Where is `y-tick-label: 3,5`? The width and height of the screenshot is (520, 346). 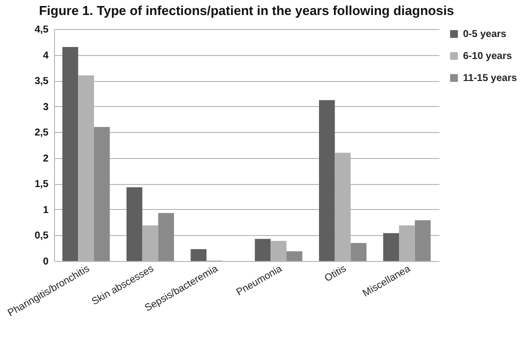 y-tick-label: 3,5 is located at coordinates (41, 82).